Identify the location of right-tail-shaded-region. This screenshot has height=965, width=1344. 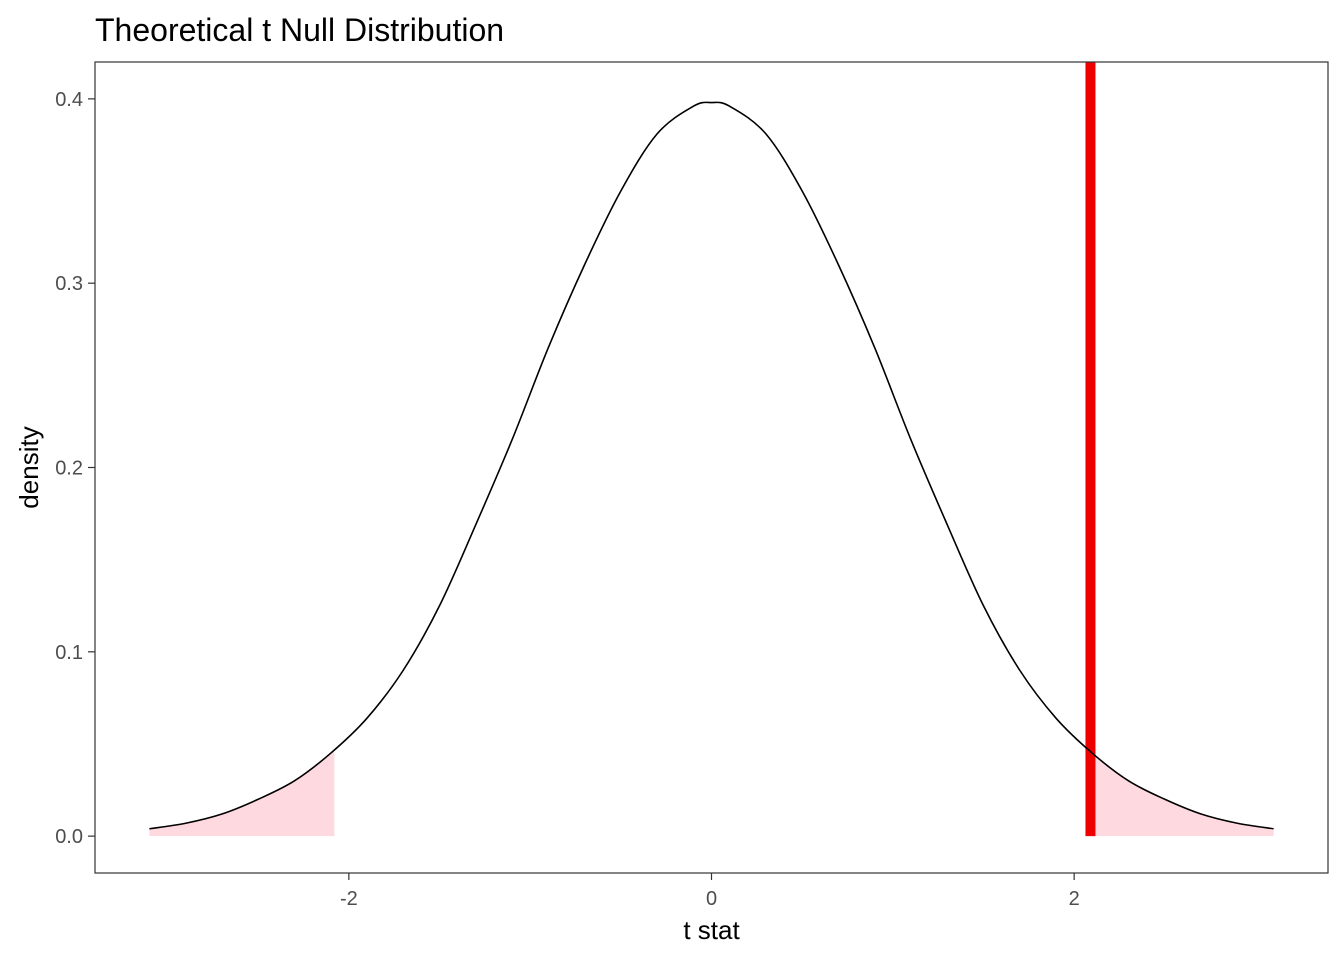
(1181, 793).